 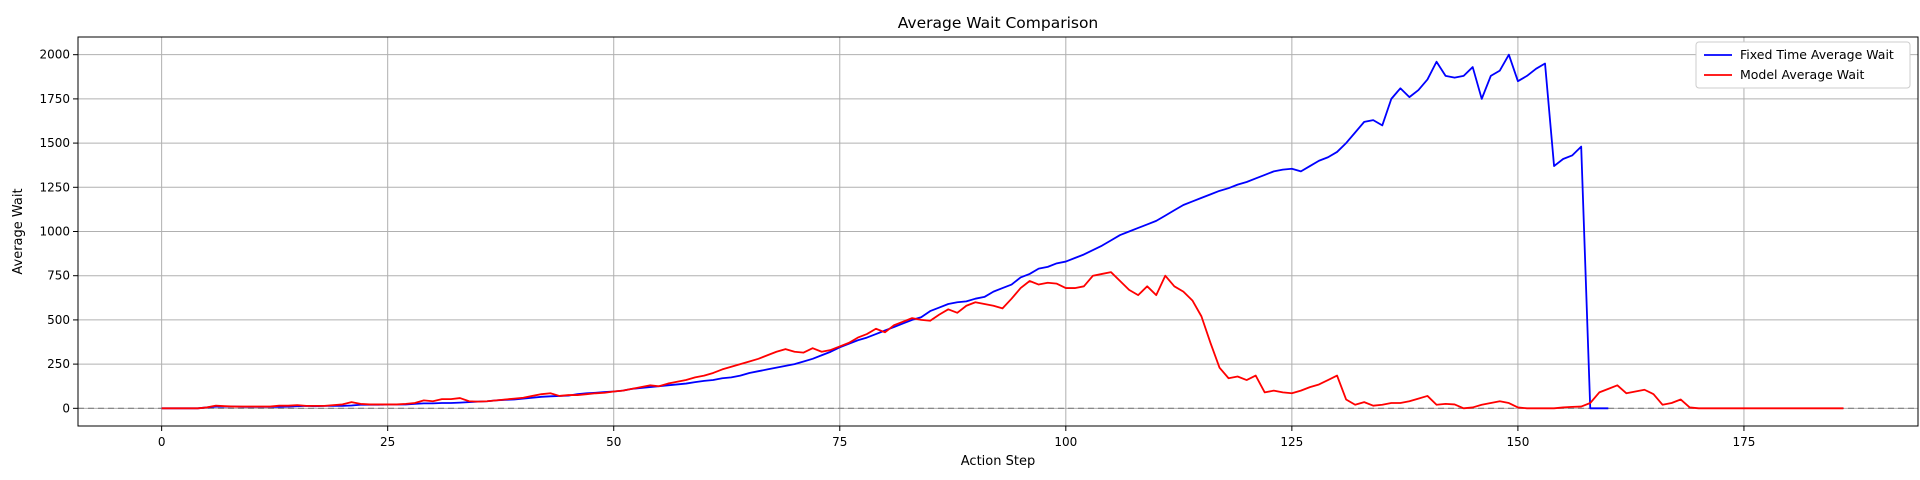 What do you see at coordinates (1743, 442) in the screenshot?
I see `x-tick-label: 175` at bounding box center [1743, 442].